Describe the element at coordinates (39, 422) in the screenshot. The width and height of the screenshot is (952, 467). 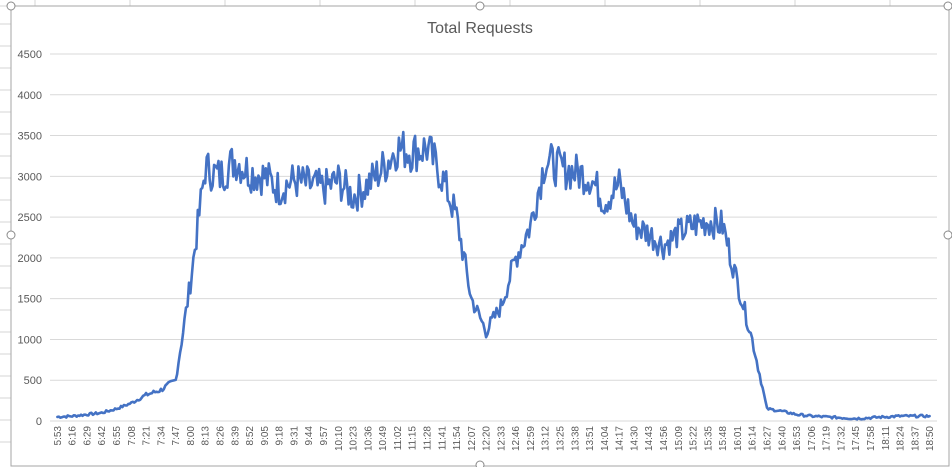
I see `y-tick-label: 0` at that location.